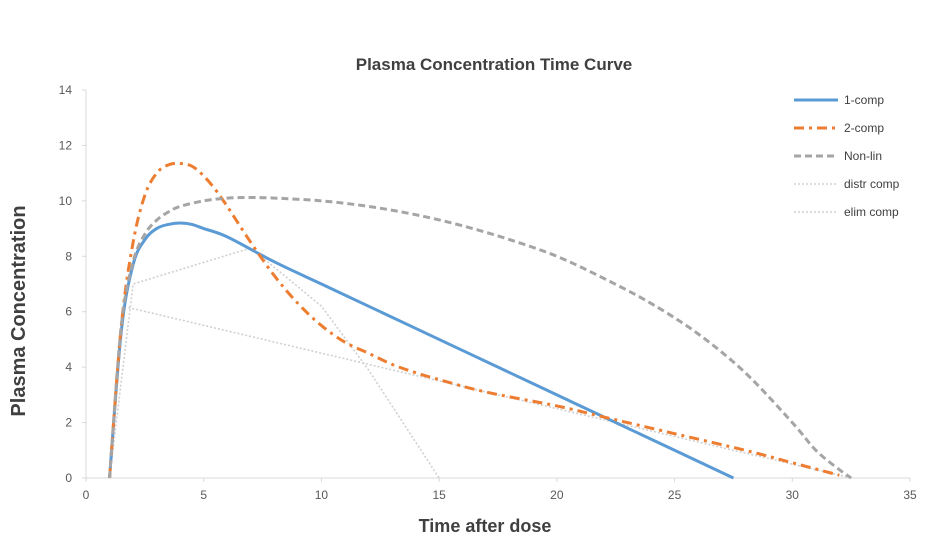  Describe the element at coordinates (66, 145) in the screenshot. I see `y-tick-label: 12` at that location.